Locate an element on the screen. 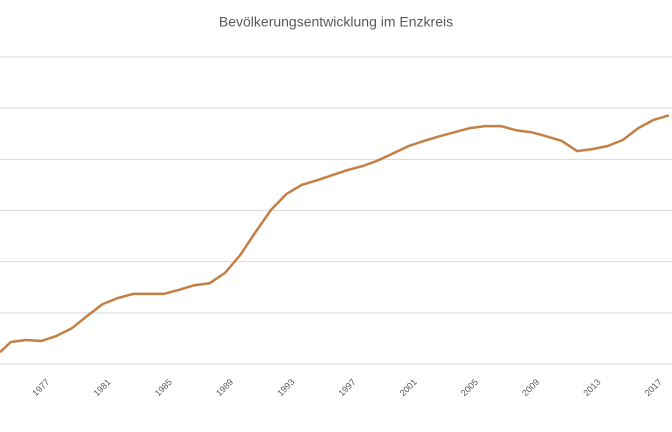  chart-title: Bevölkerungsentwicklung im Enzkreis is located at coordinates (336, 22).